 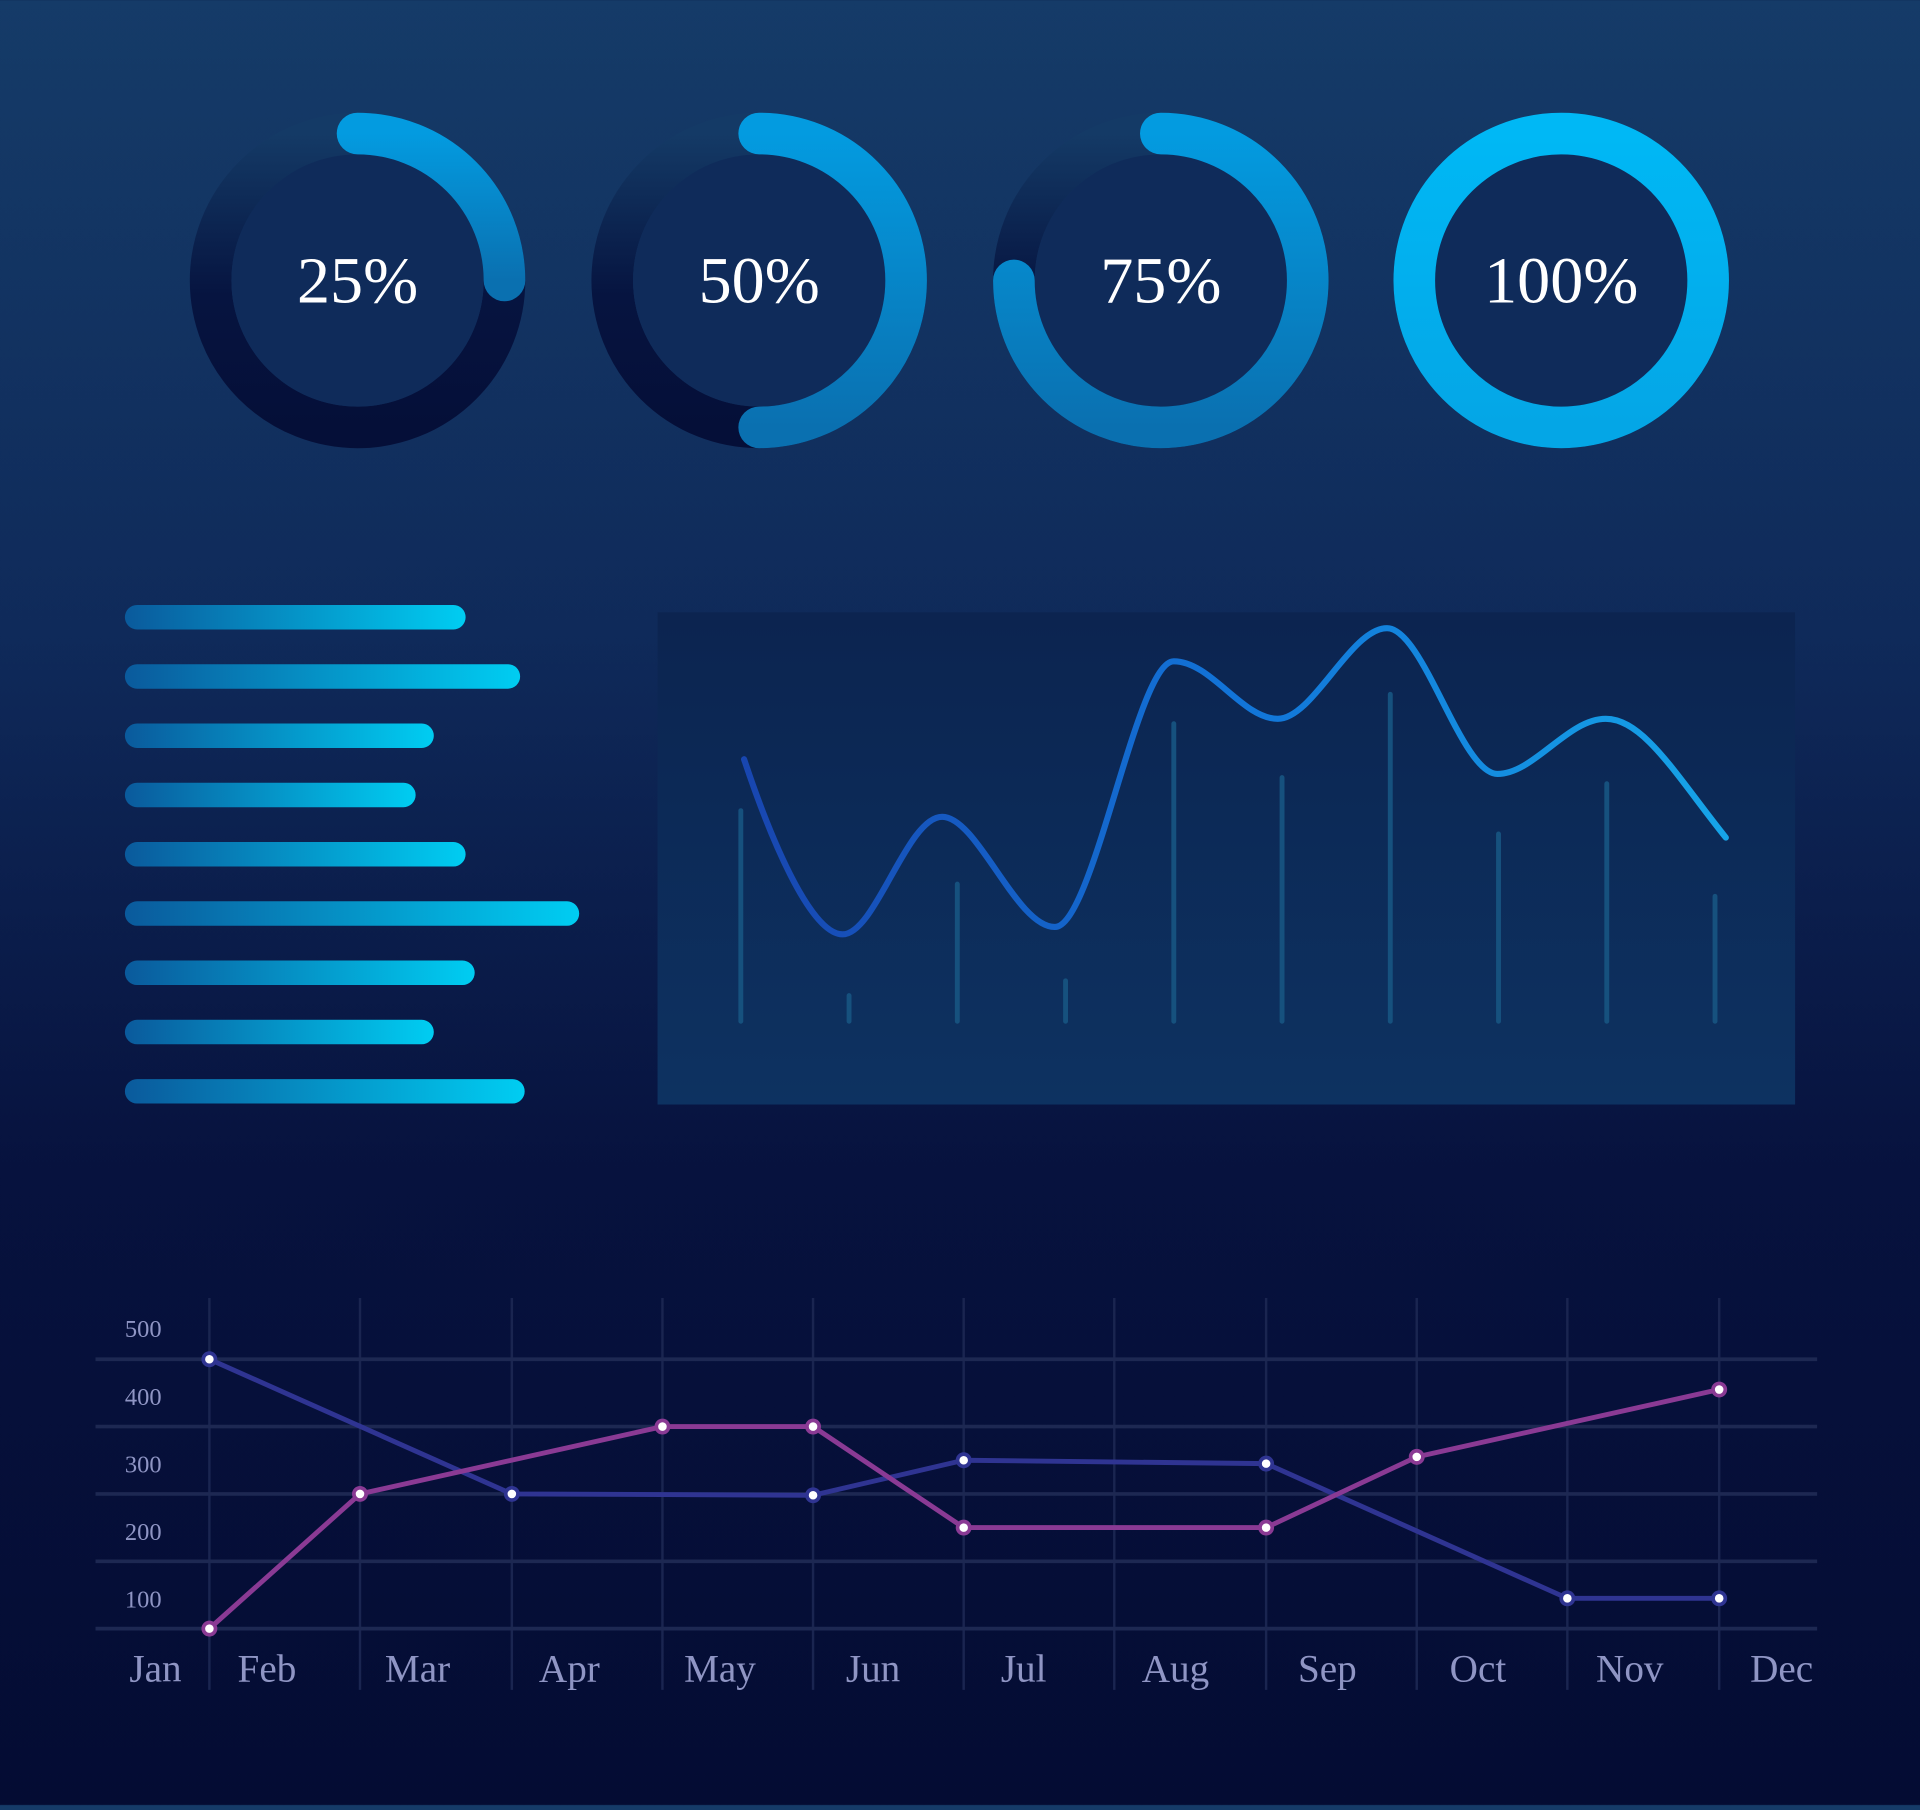 I want to click on x-tick-label: Aug, so click(x=1175, y=1668).